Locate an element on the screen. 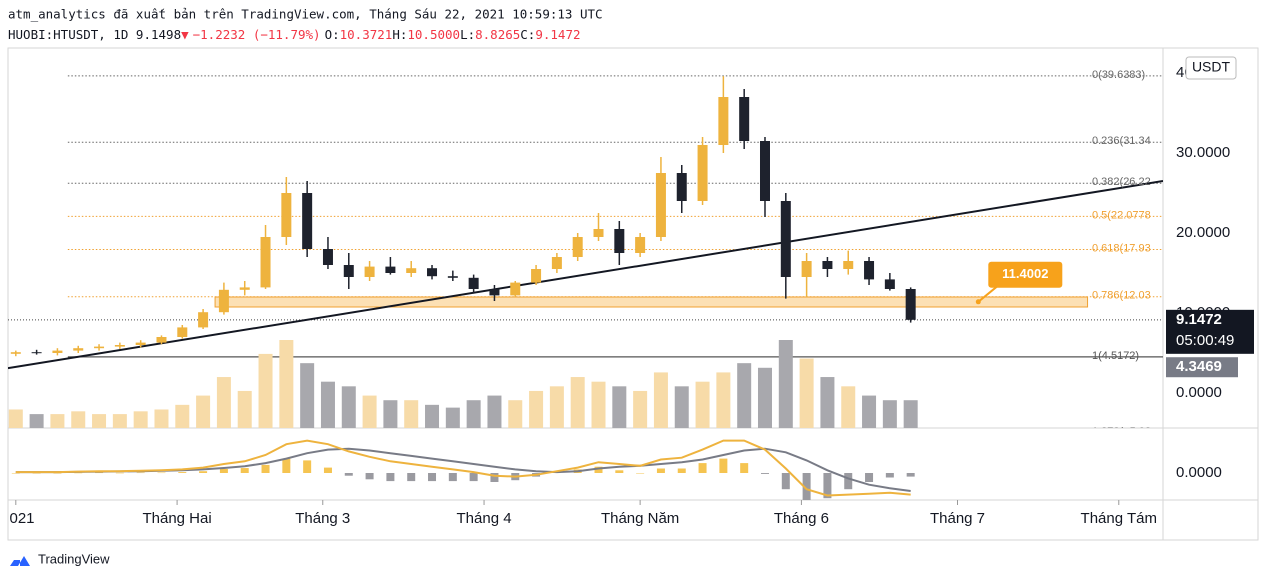 This screenshot has height=580, width=1265. symbol: HUOBI:HTUSDT, 1D 9.1498 is located at coordinates (94, 34).